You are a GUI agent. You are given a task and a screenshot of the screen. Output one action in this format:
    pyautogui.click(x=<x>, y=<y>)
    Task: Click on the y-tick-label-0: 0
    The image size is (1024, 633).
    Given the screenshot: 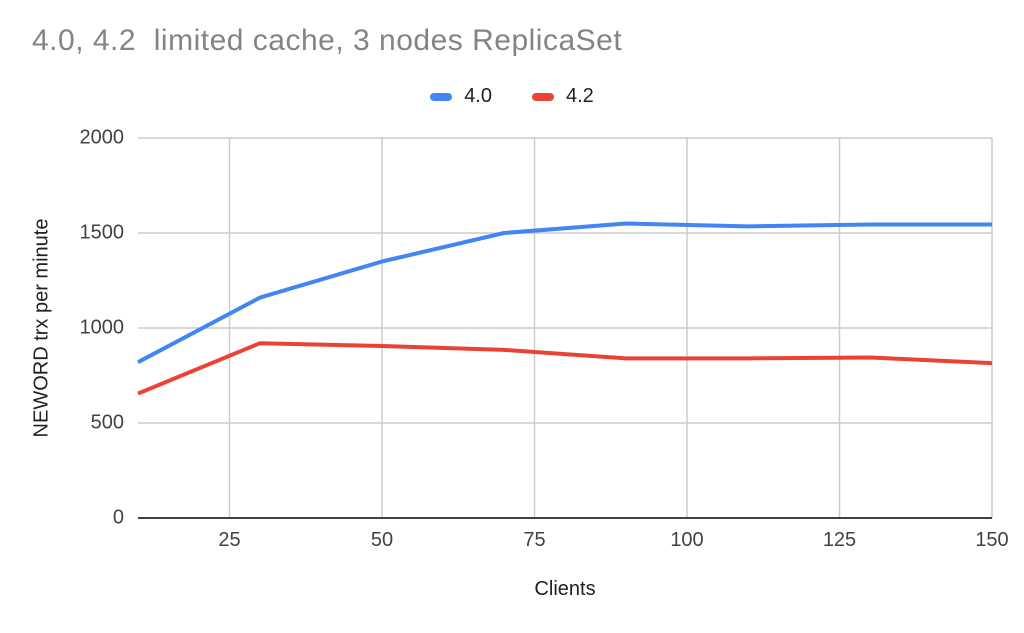 What is the action you would take?
    pyautogui.click(x=118, y=517)
    